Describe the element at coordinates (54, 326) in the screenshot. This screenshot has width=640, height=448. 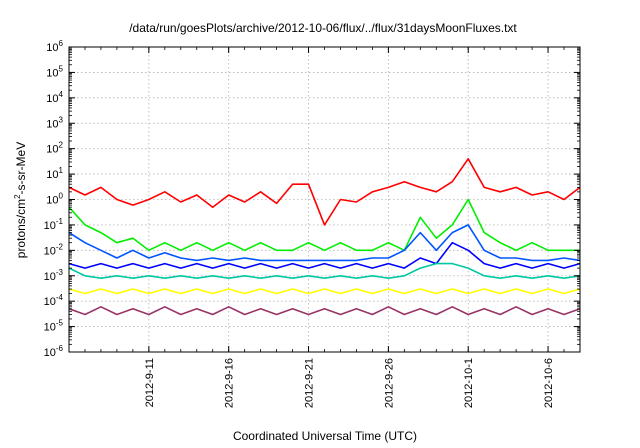
I see `y-tick-label: 10⁻⁵` at that location.